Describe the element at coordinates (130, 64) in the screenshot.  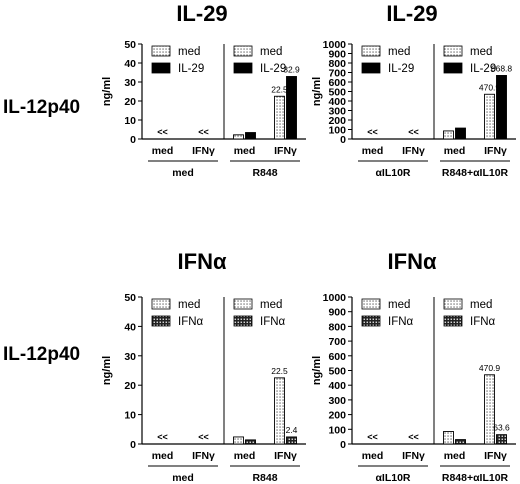
I see `y-tick-label: 40` at that location.